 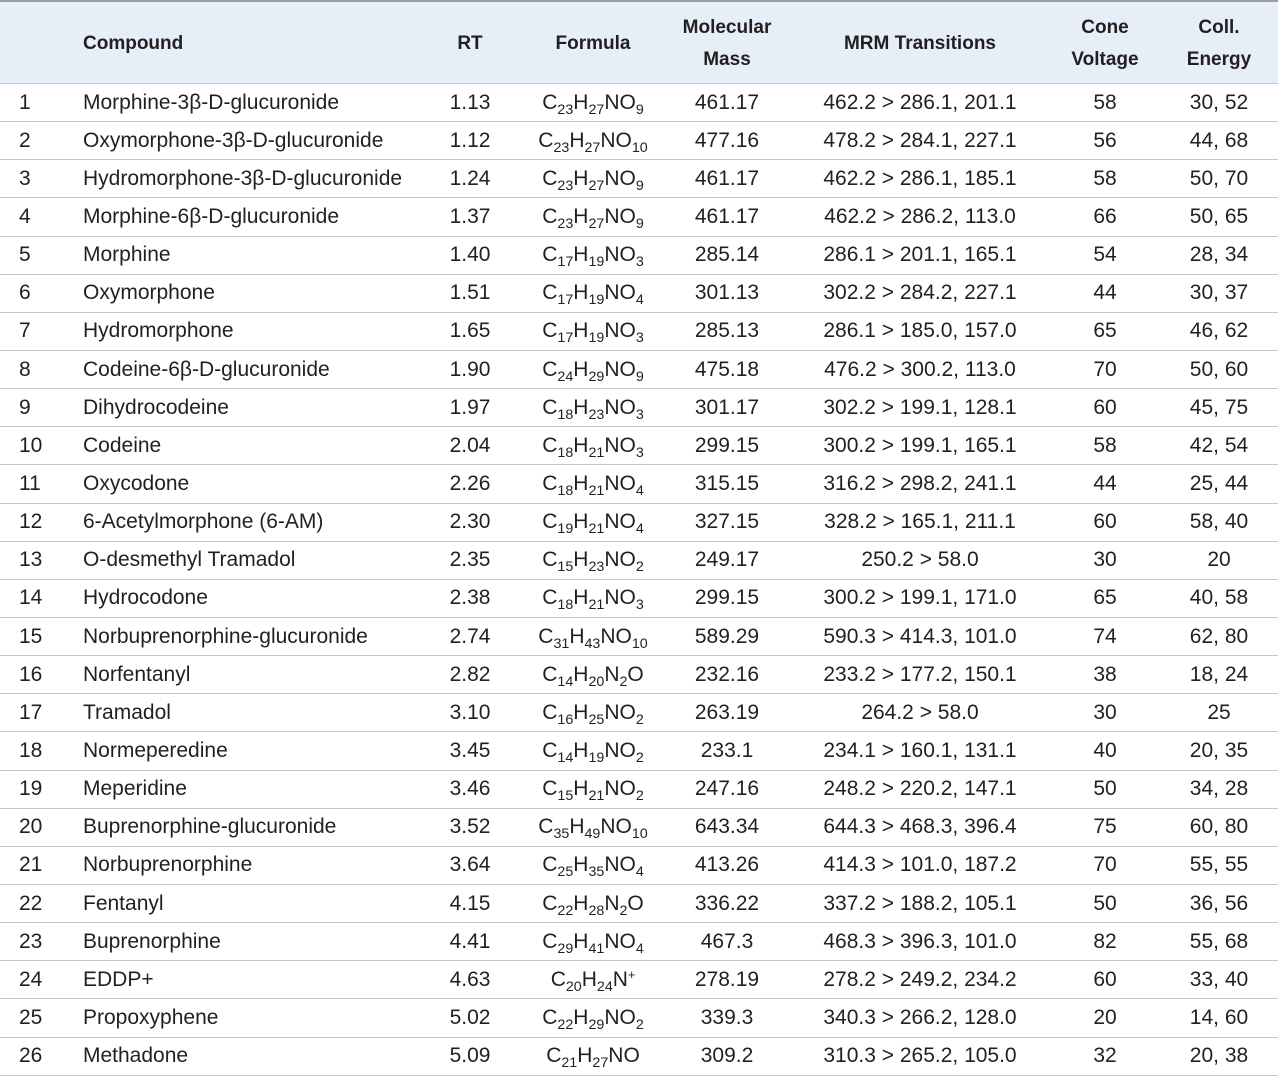 What do you see at coordinates (25, 331) in the screenshot?
I see `row-number: 7` at bounding box center [25, 331].